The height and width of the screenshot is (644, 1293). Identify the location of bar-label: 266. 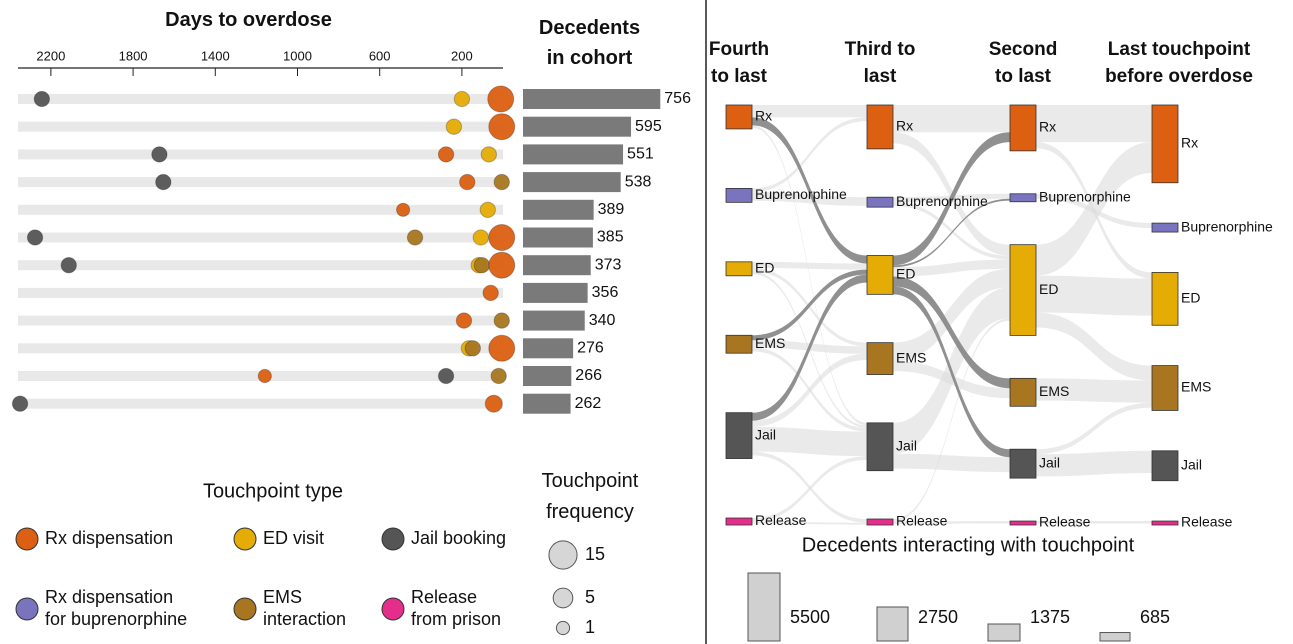
(588, 375).